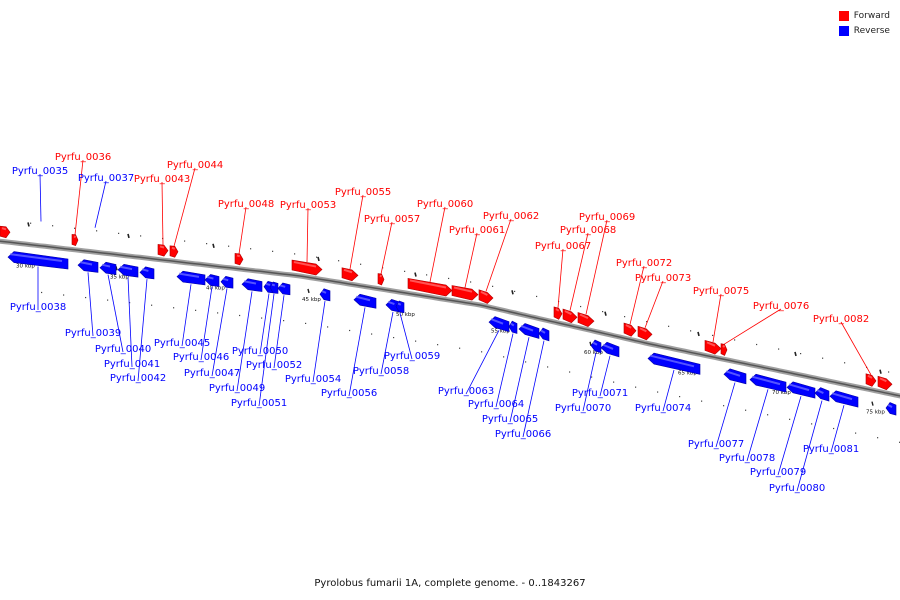 This screenshot has width=900, height=600. What do you see at coordinates (123, 314) in the screenshot?
I see `label-pyrfu-0040: Pyrfu_0040` at bounding box center [123, 314].